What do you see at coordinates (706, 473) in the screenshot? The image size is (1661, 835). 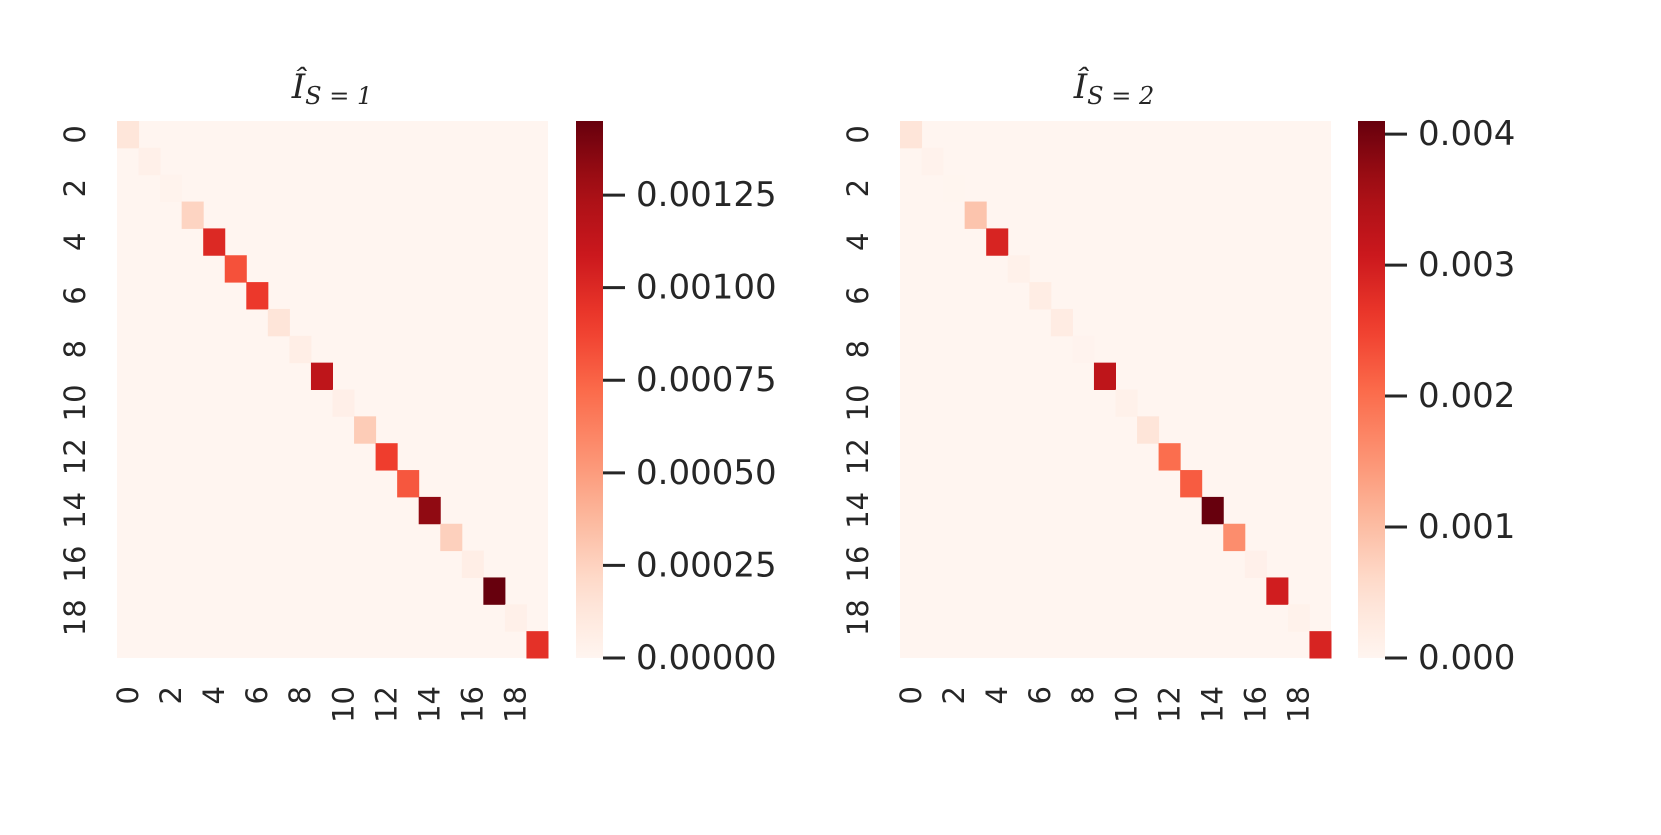 I see `colorbar-tick-label-s1-0.00050: 0.00050` at bounding box center [706, 473].